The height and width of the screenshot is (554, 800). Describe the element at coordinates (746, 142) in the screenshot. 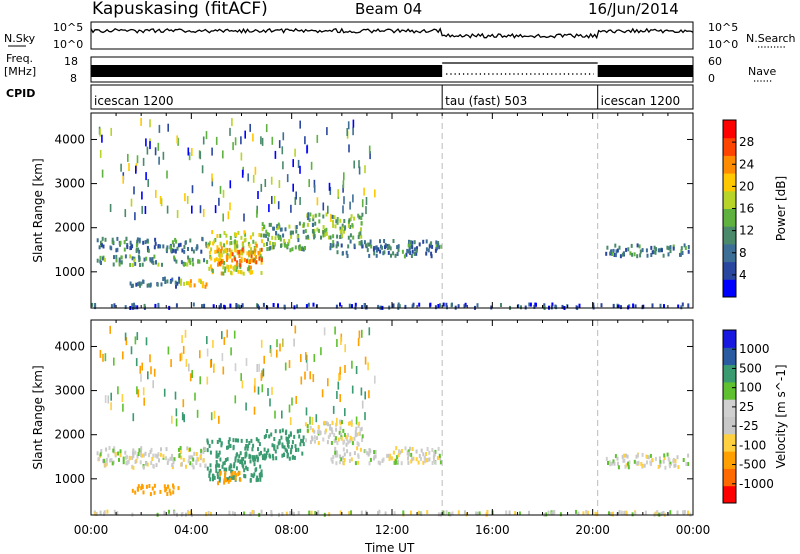

I see `colorbar-tick-label: 28` at that location.